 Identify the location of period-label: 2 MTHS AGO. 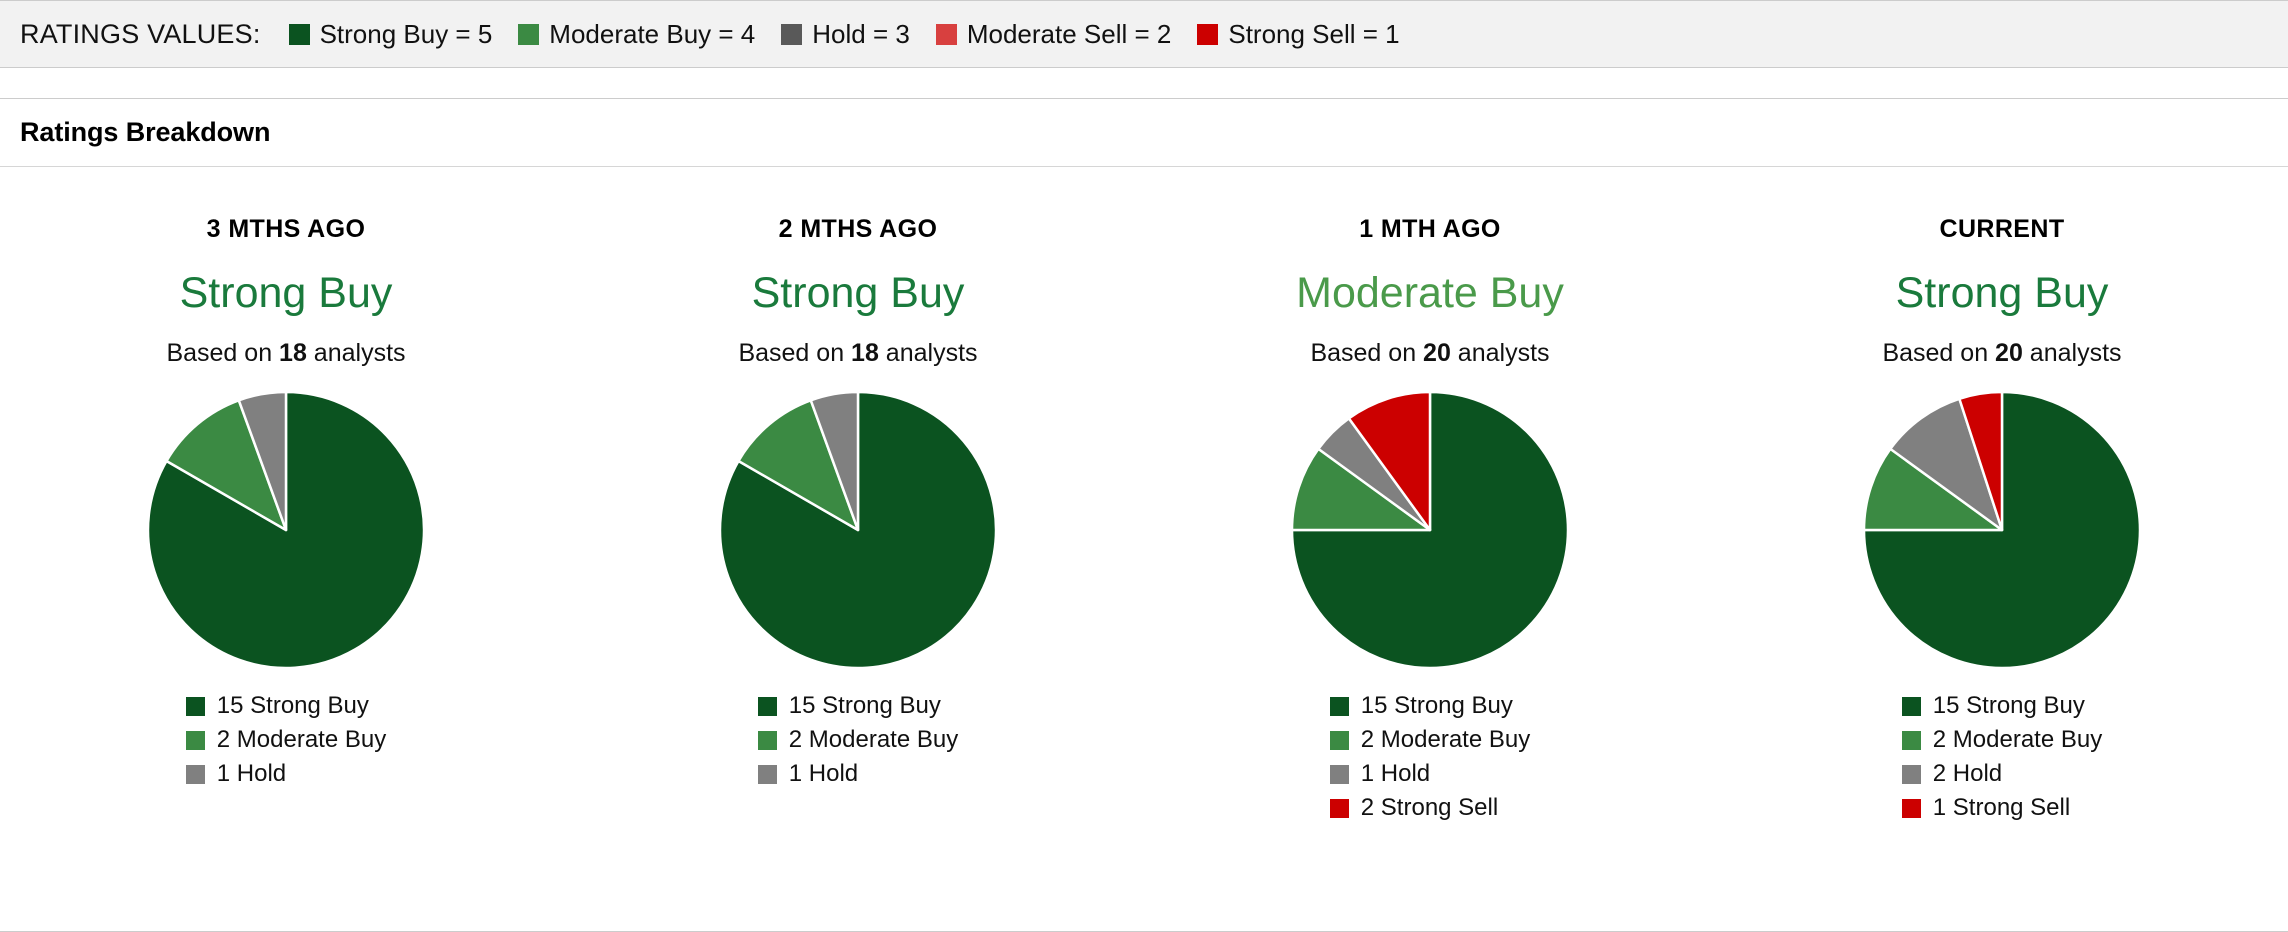
(858, 229).